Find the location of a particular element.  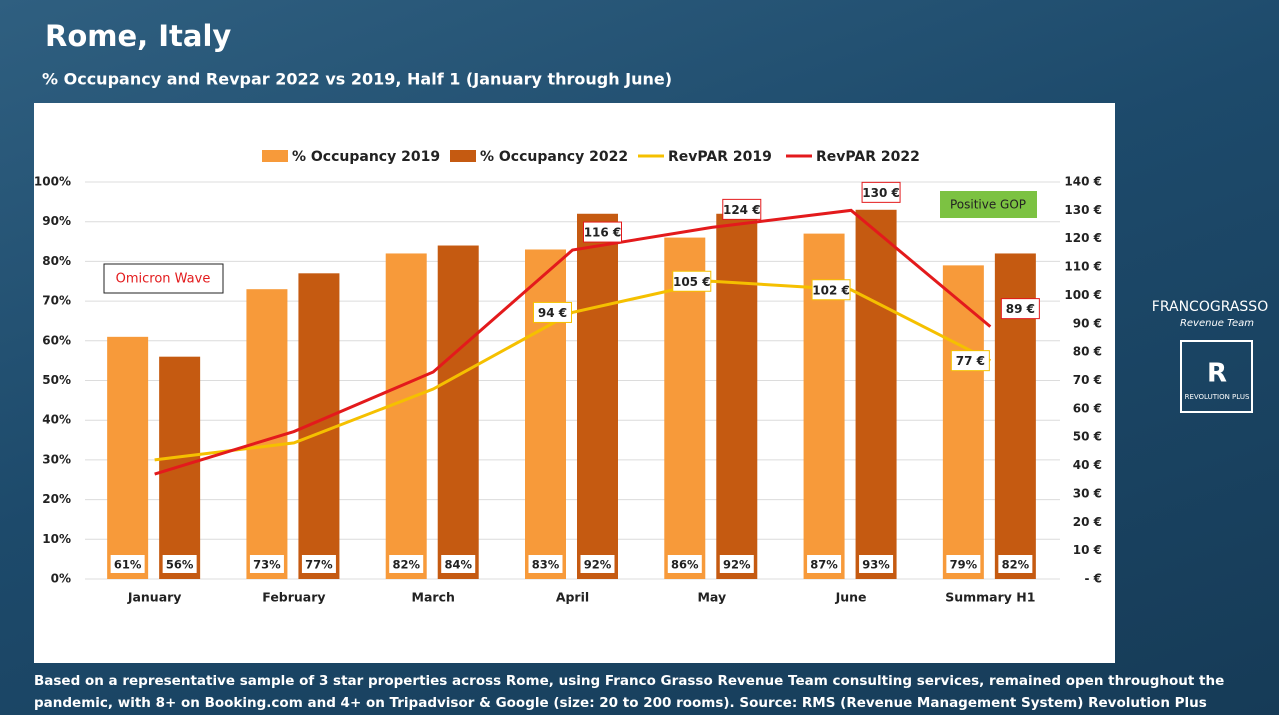

value-label: 105 € is located at coordinates (692, 282).